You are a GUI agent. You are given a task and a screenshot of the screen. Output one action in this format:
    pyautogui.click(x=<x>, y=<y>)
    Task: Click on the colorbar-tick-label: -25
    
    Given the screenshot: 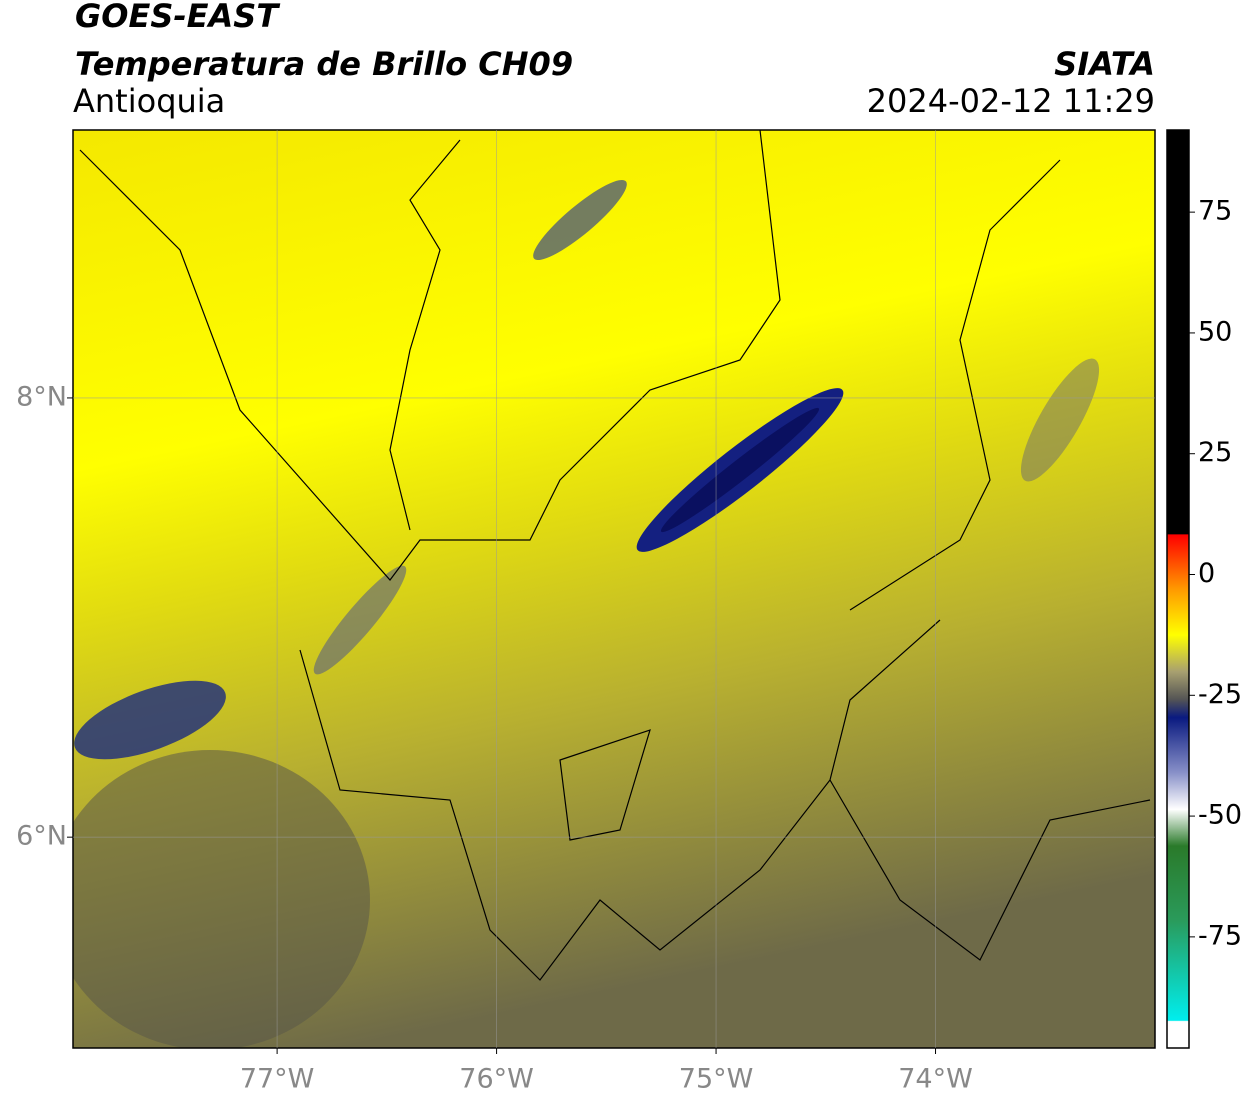 What is the action you would take?
    pyautogui.click(x=1220, y=694)
    